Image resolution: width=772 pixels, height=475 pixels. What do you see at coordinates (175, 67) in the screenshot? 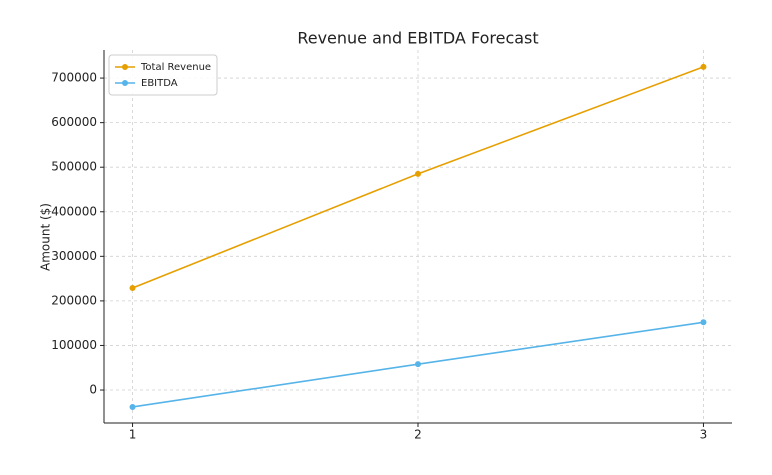
I see `legend-label: Total Revenue` at bounding box center [175, 67].